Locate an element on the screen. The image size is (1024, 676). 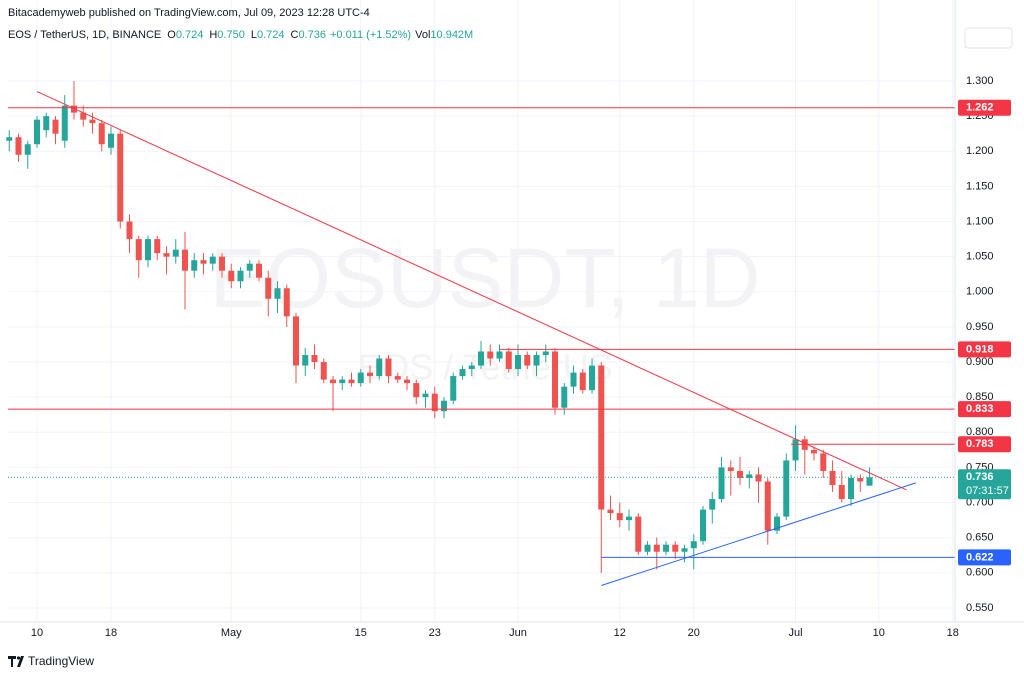
legend-ohlc-value: 0.750 is located at coordinates (231, 35).